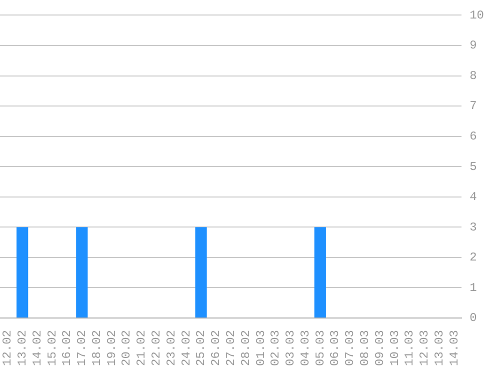 This screenshot has height=370, width=498. What do you see at coordinates (216, 348) in the screenshot?
I see `x-tick-label: 26.02` at bounding box center [216, 348].